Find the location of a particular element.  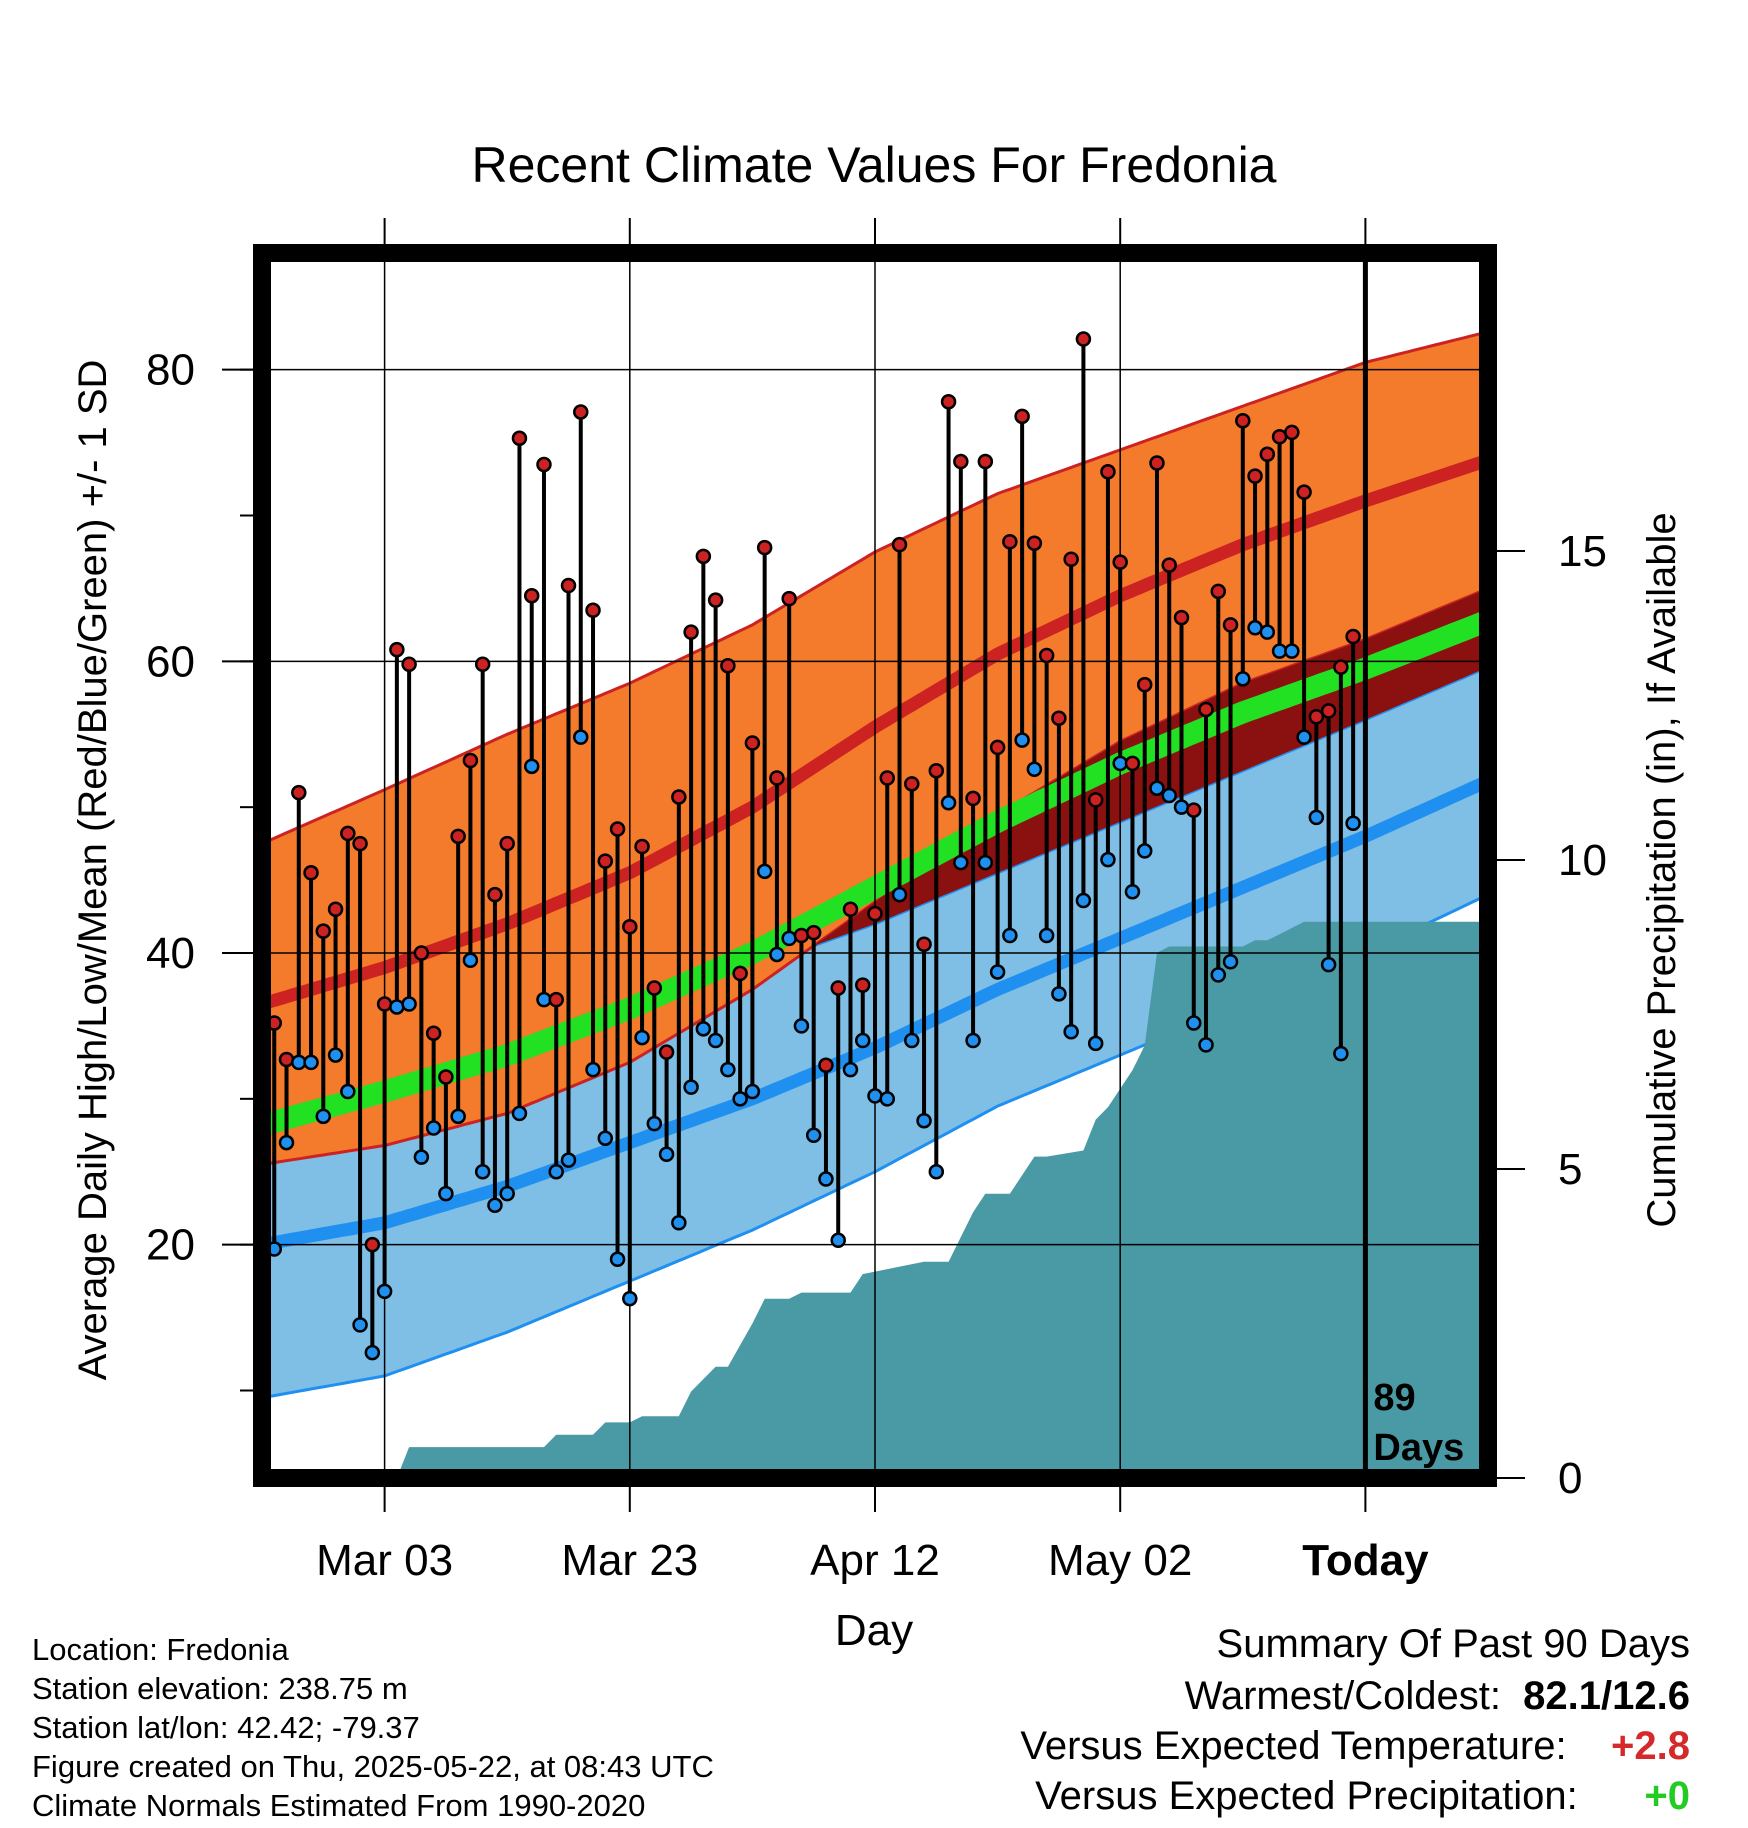

x-tick-label: Today is located at coordinates (1365, 1560).